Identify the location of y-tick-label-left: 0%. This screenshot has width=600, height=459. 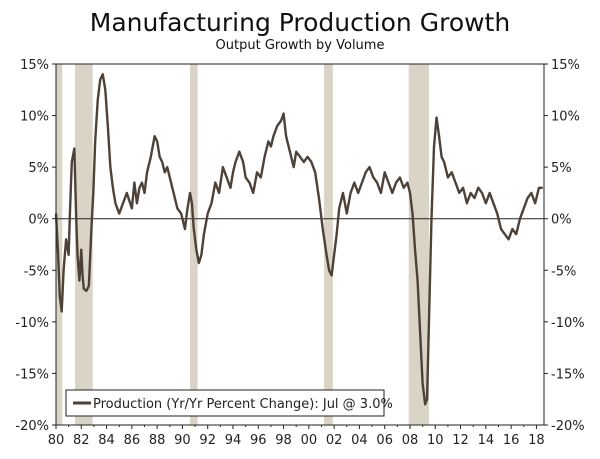
(38, 220).